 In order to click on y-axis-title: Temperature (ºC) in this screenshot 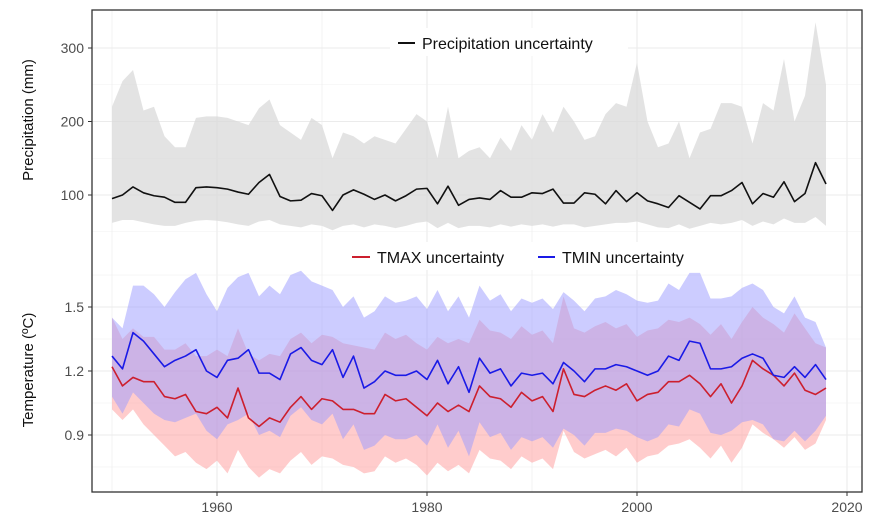, I will do `click(28, 370)`.